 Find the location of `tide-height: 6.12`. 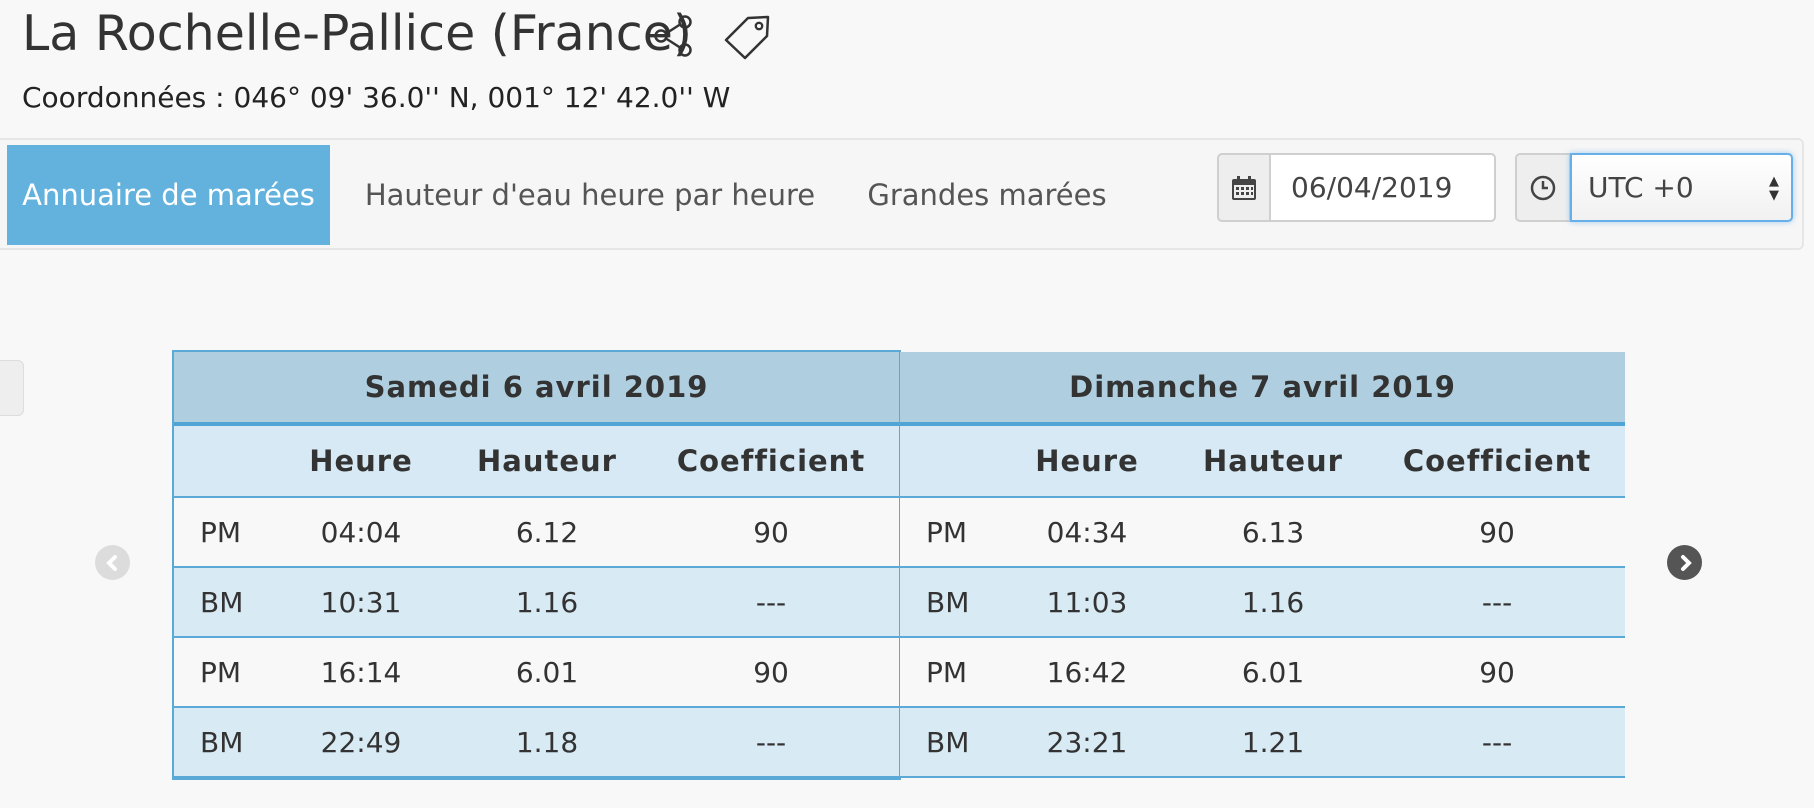

tide-height: 6.12 is located at coordinates (547, 532).